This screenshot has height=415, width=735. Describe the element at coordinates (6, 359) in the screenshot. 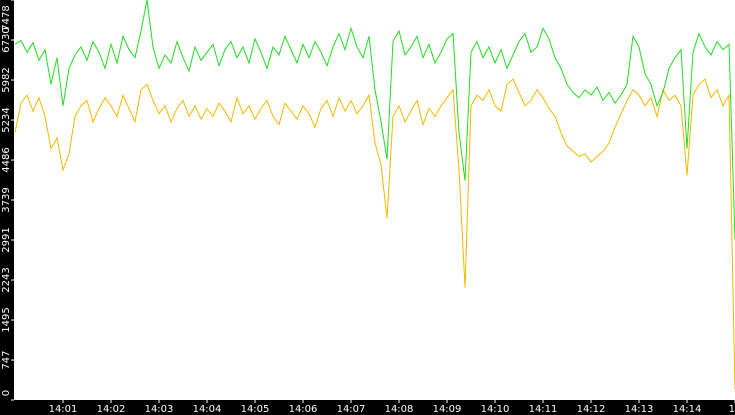

I see `y-tick-label: 747` at that location.